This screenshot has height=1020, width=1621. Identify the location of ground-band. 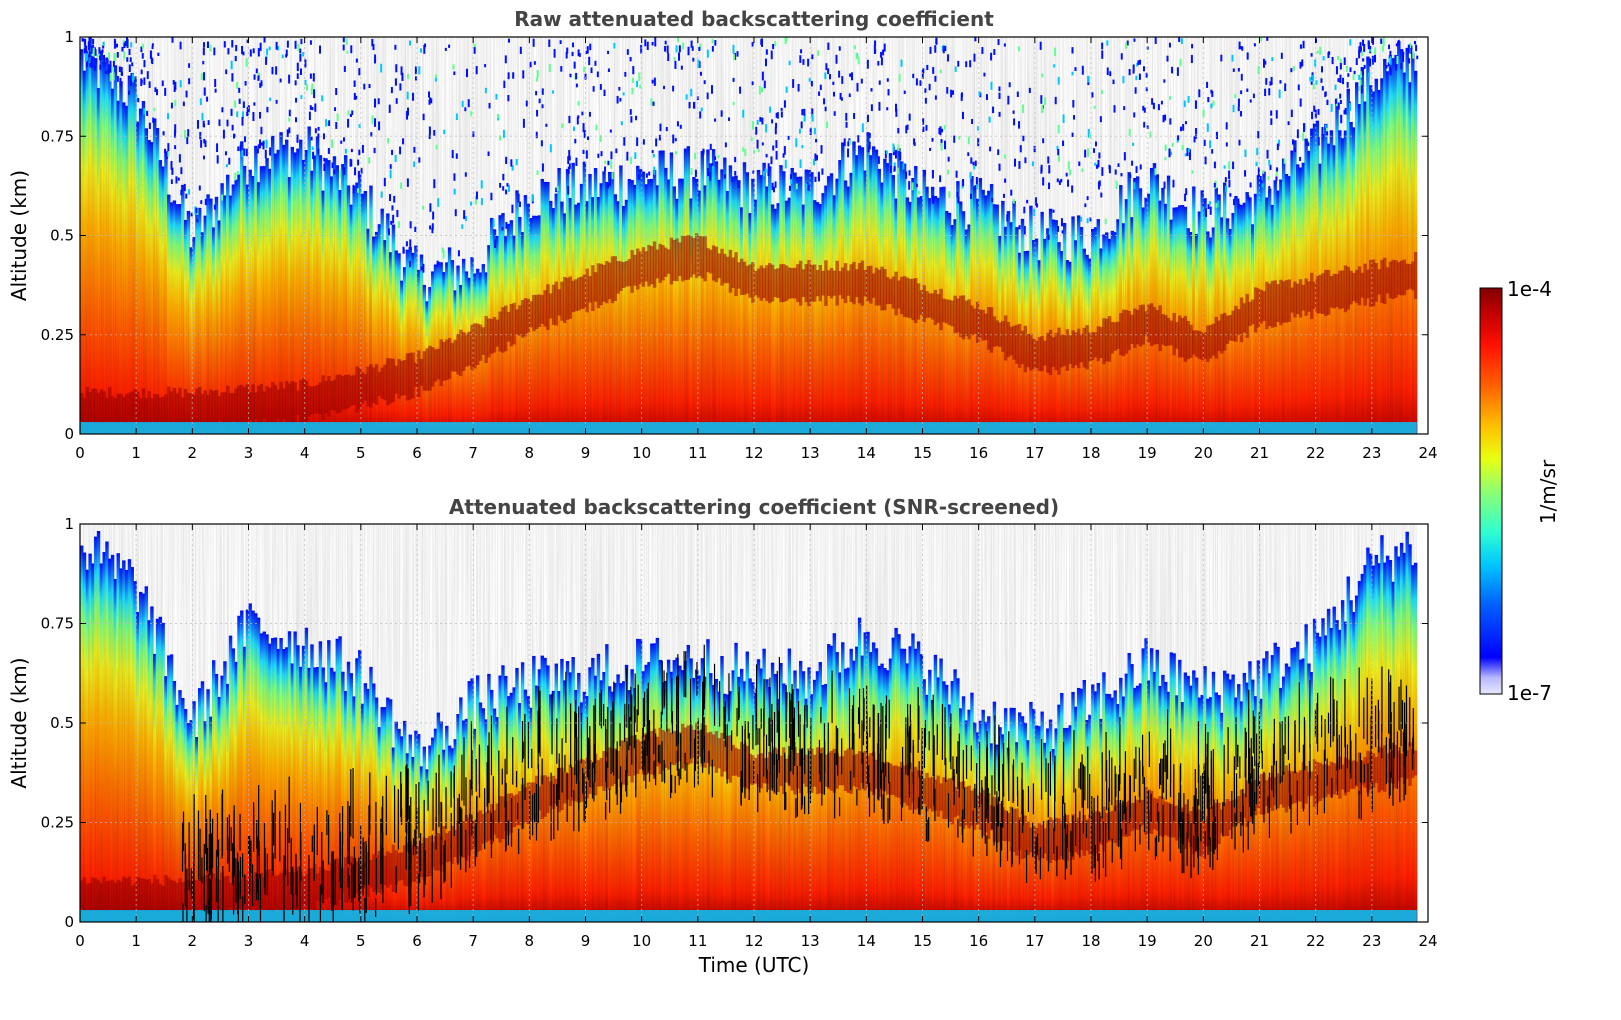
(748, 916).